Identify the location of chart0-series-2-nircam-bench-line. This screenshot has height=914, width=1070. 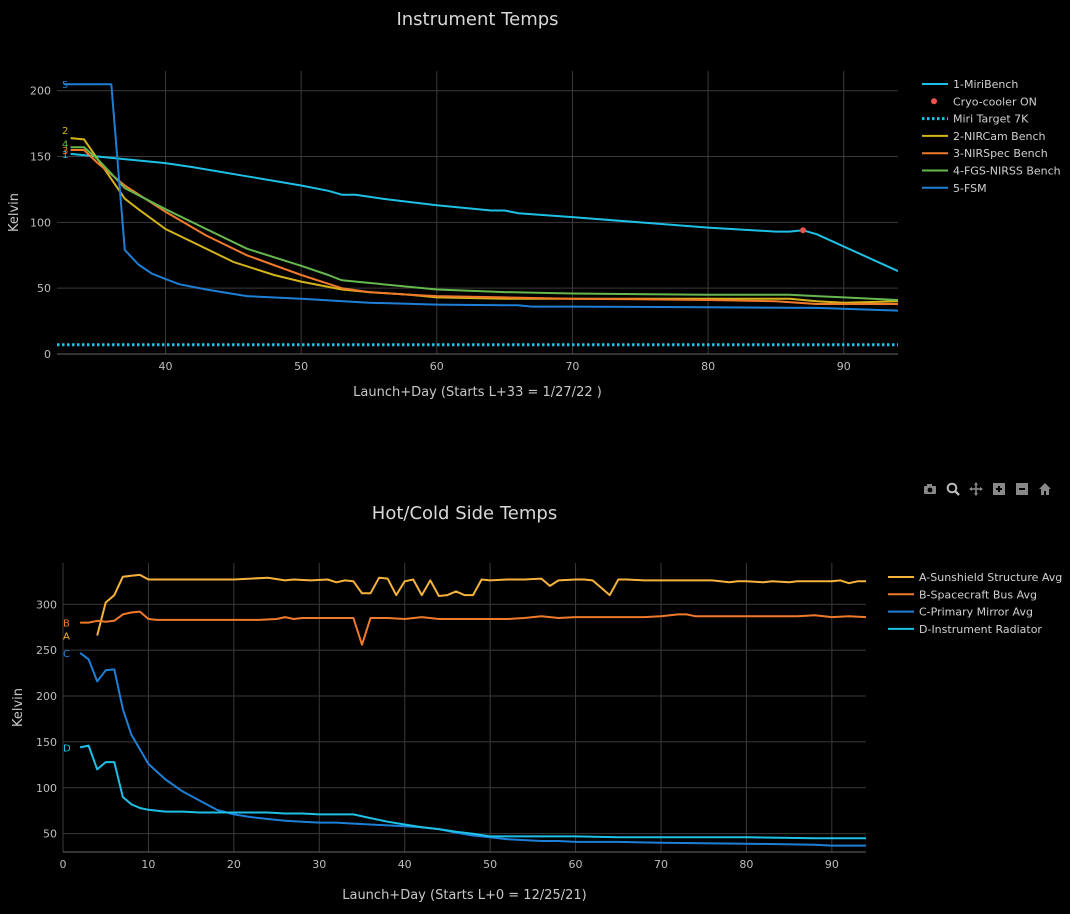
(484, 220).